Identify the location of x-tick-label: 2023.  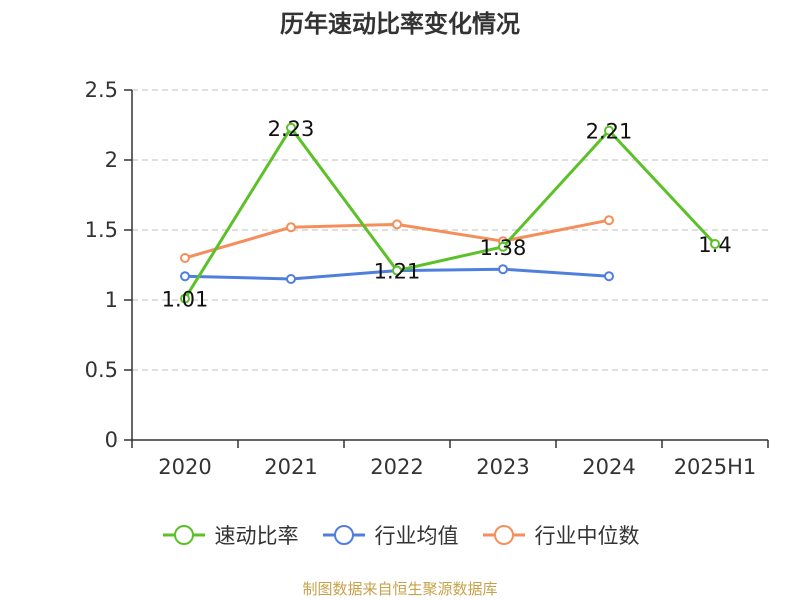
(502, 467).